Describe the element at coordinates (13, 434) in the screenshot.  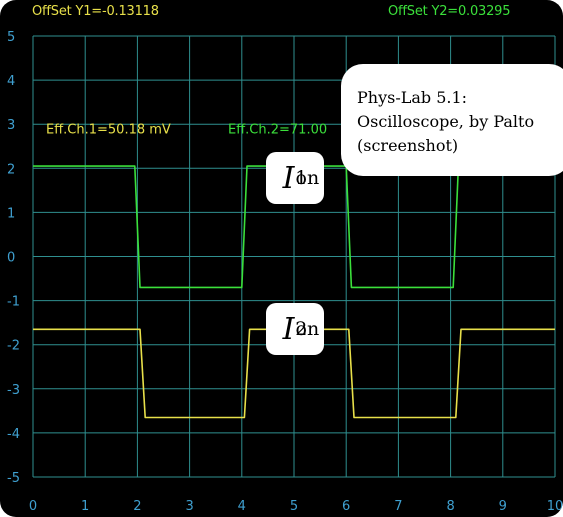
I see `y-tick-label: -4` at that location.